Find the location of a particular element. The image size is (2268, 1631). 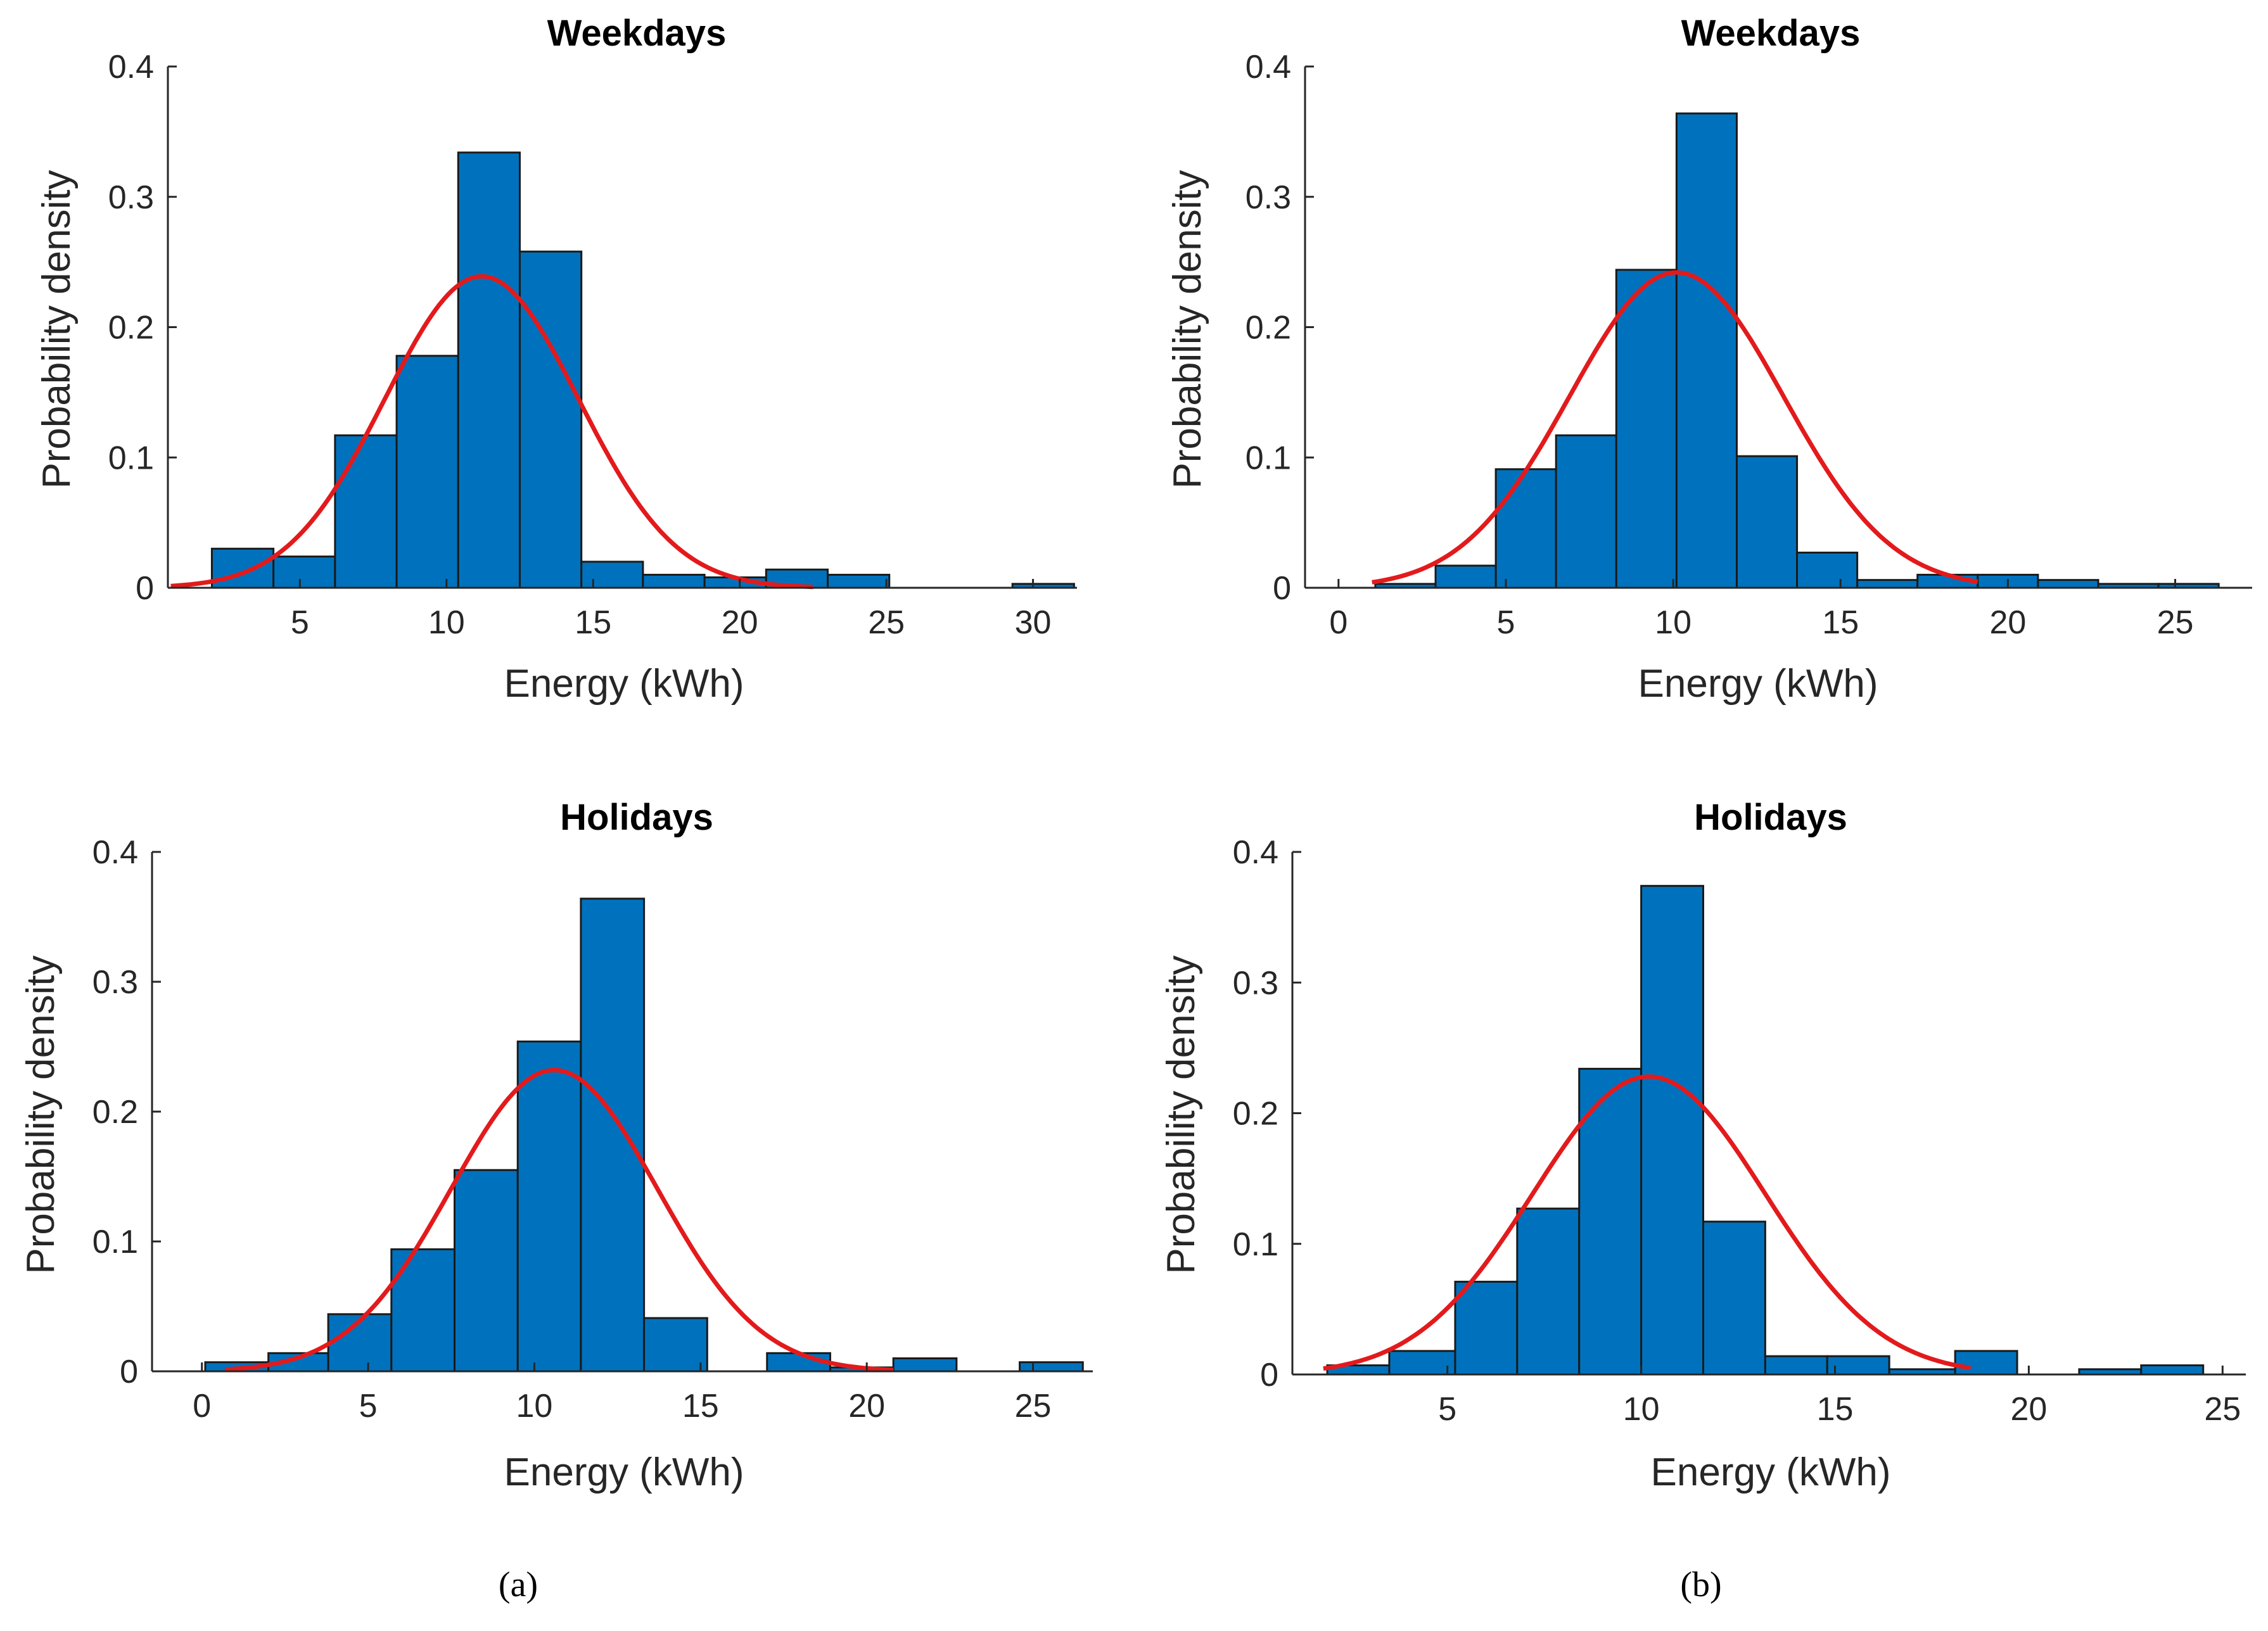

caption-b: (b) is located at coordinates (1701, 1585).